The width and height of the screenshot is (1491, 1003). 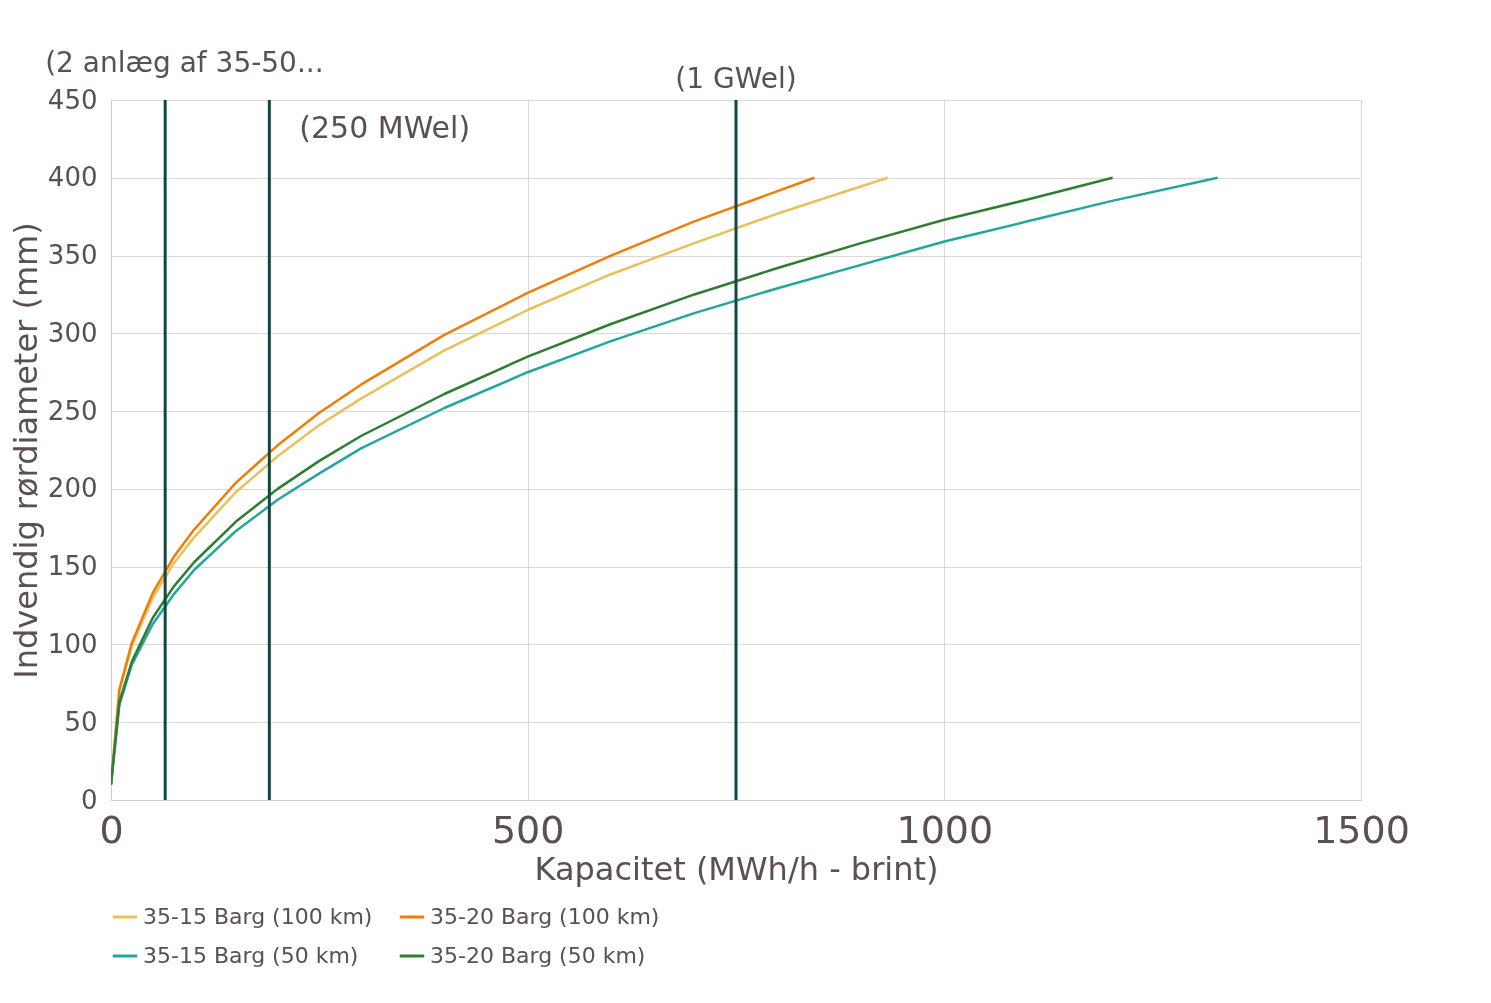 I want to click on x-tick-label: 500, so click(x=528, y=829).